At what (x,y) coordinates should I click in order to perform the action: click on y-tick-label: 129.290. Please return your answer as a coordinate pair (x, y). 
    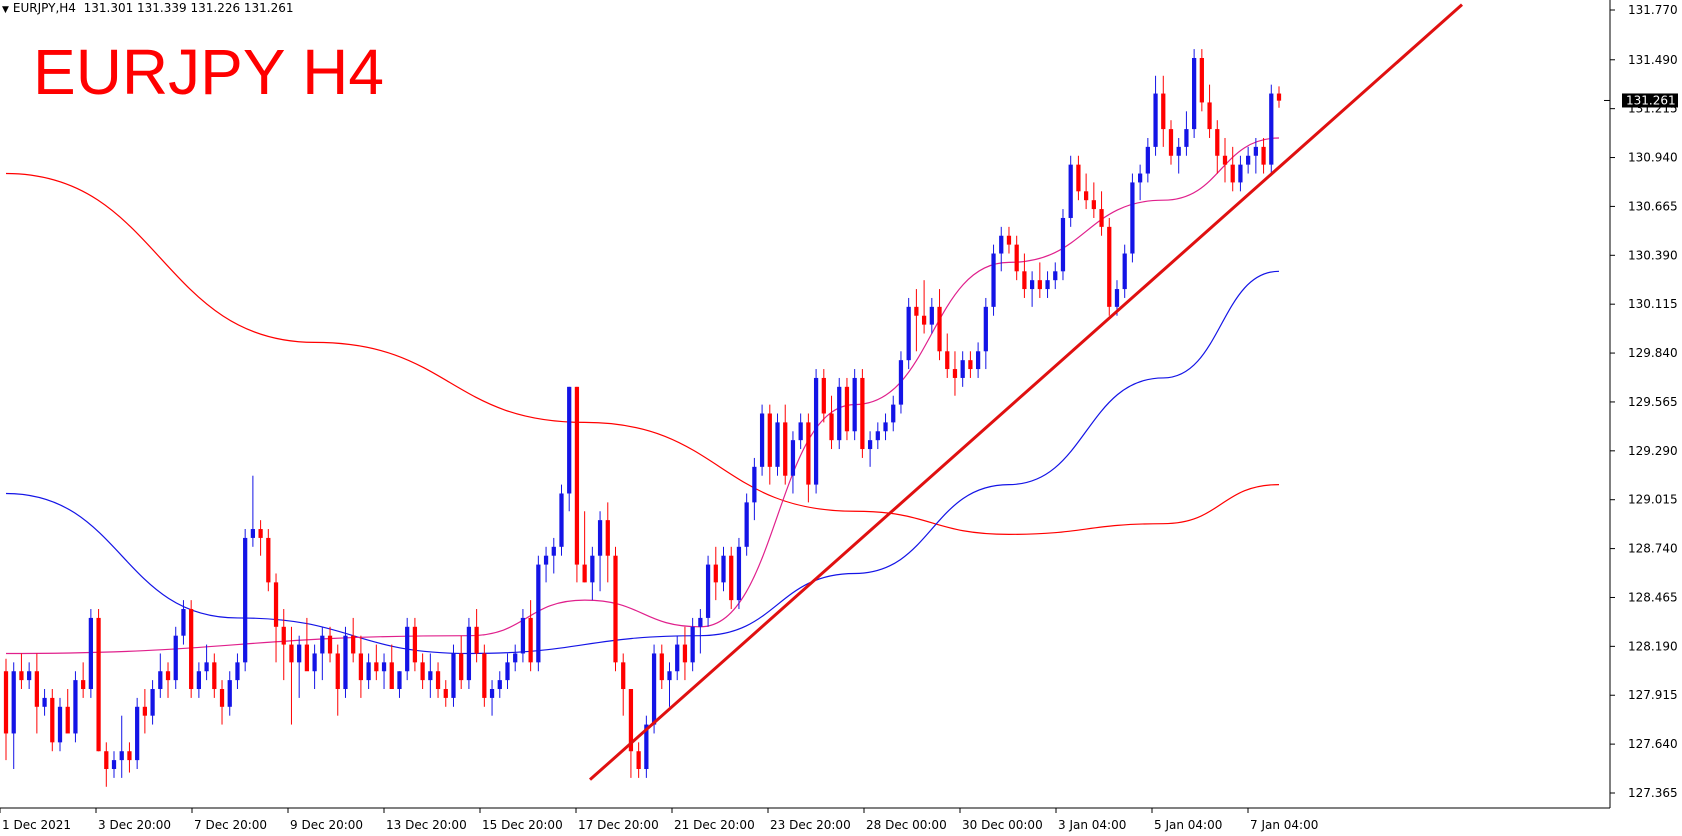
    Looking at the image, I should click on (1653, 451).